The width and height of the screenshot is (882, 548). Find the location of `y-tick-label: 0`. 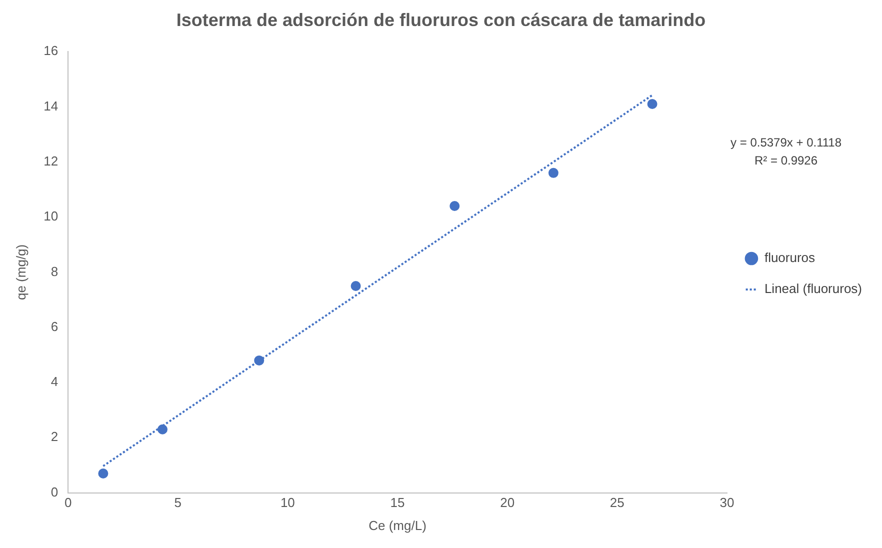

y-tick-label: 0 is located at coordinates (54, 492).